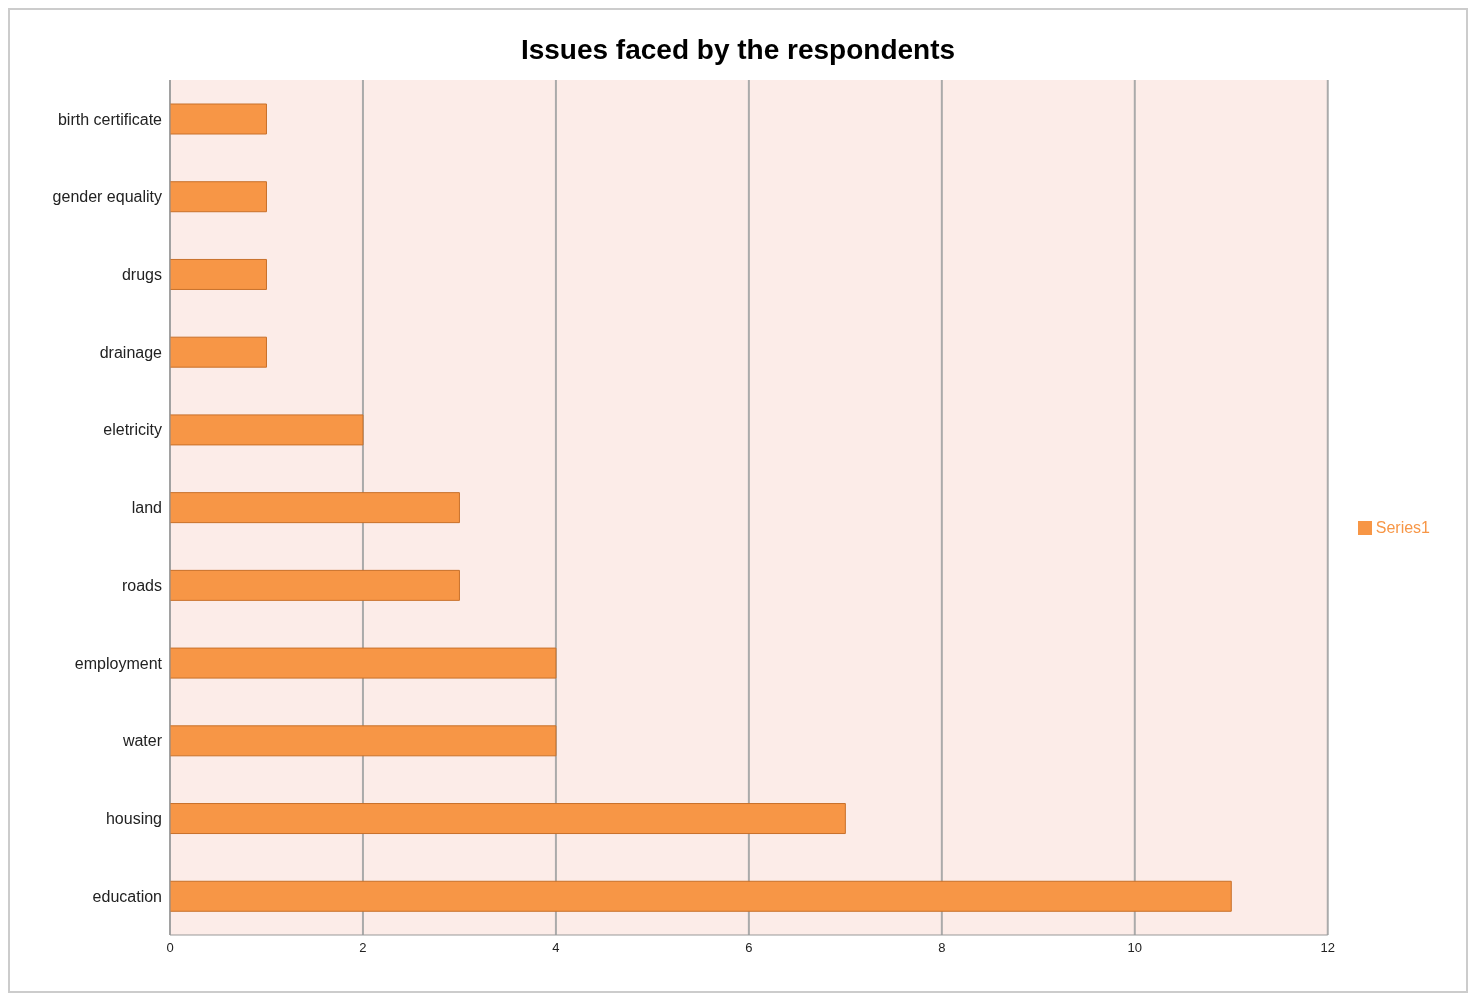  Describe the element at coordinates (556, 948) in the screenshot. I see `x-tick-label: 4` at that location.